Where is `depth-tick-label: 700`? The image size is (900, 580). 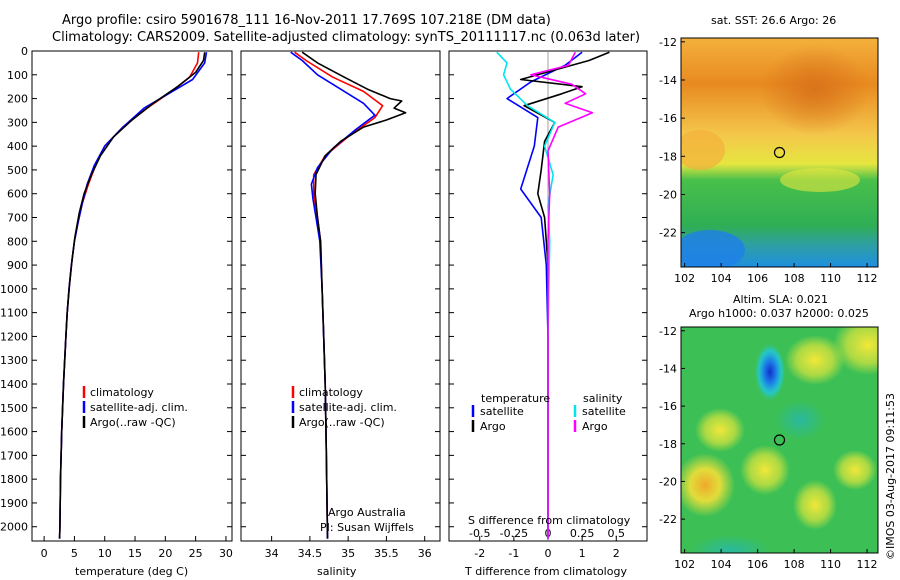 depth-tick-label: 700 is located at coordinates (17, 218).